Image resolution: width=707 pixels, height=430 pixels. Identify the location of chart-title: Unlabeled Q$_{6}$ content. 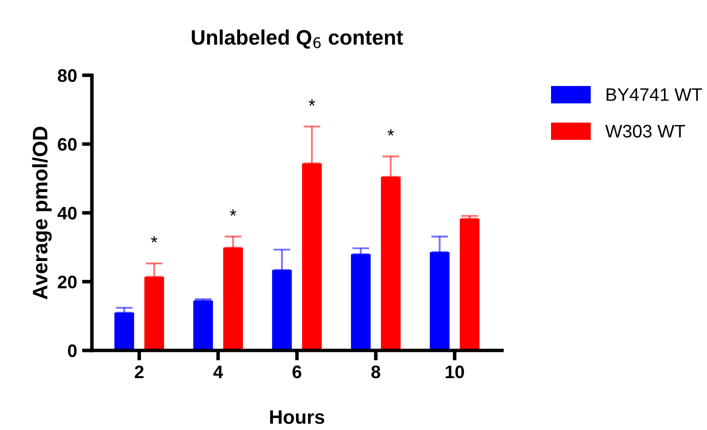
(297, 39).